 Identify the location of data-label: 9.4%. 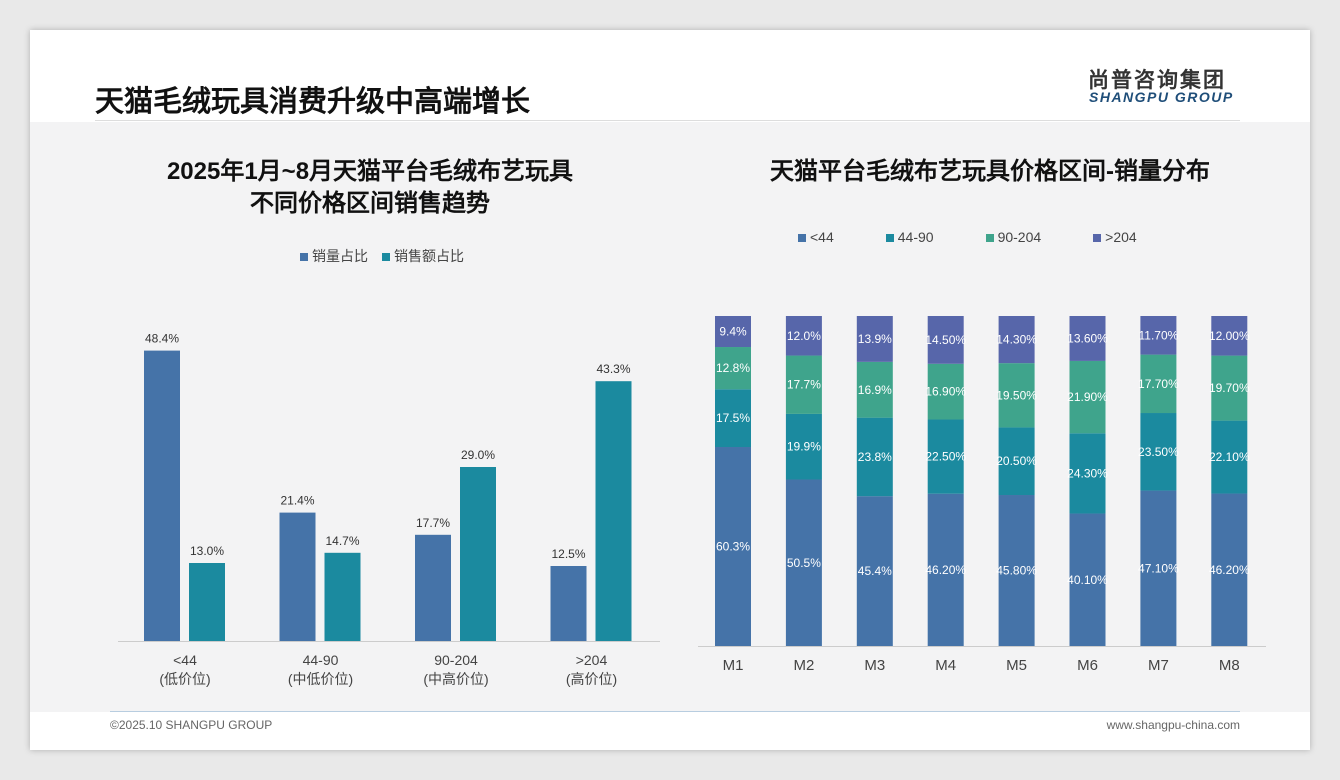
(733, 332).